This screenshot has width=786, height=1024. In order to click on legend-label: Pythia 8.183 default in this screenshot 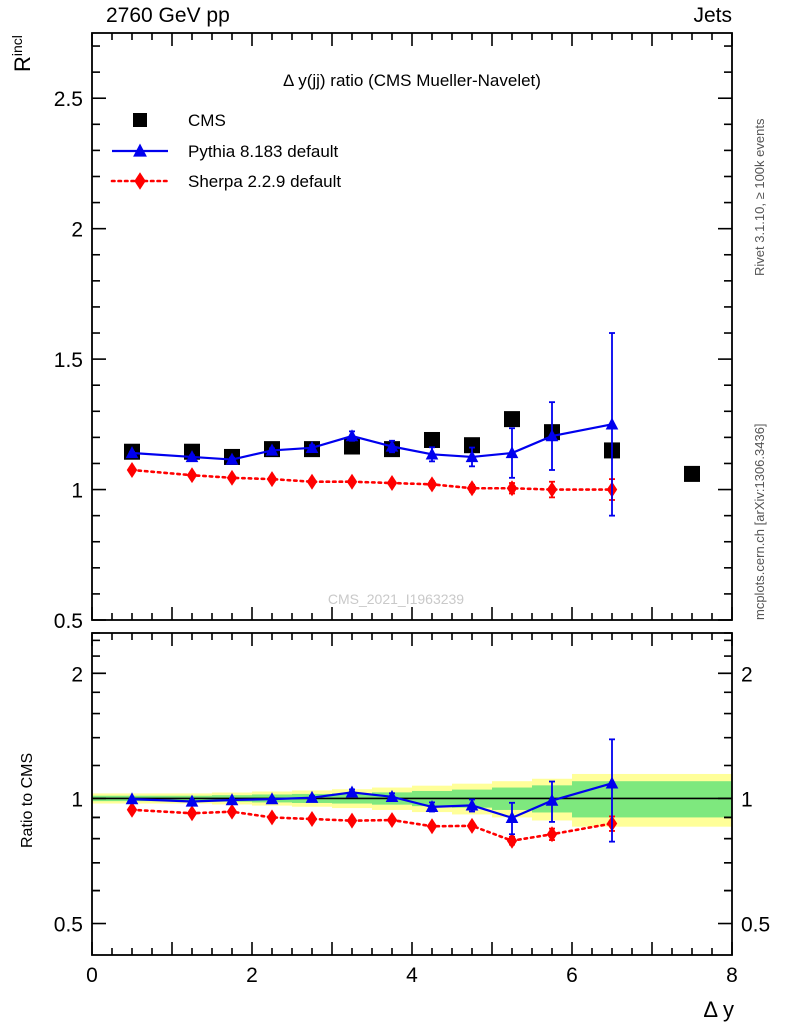, I will do `click(263, 151)`.